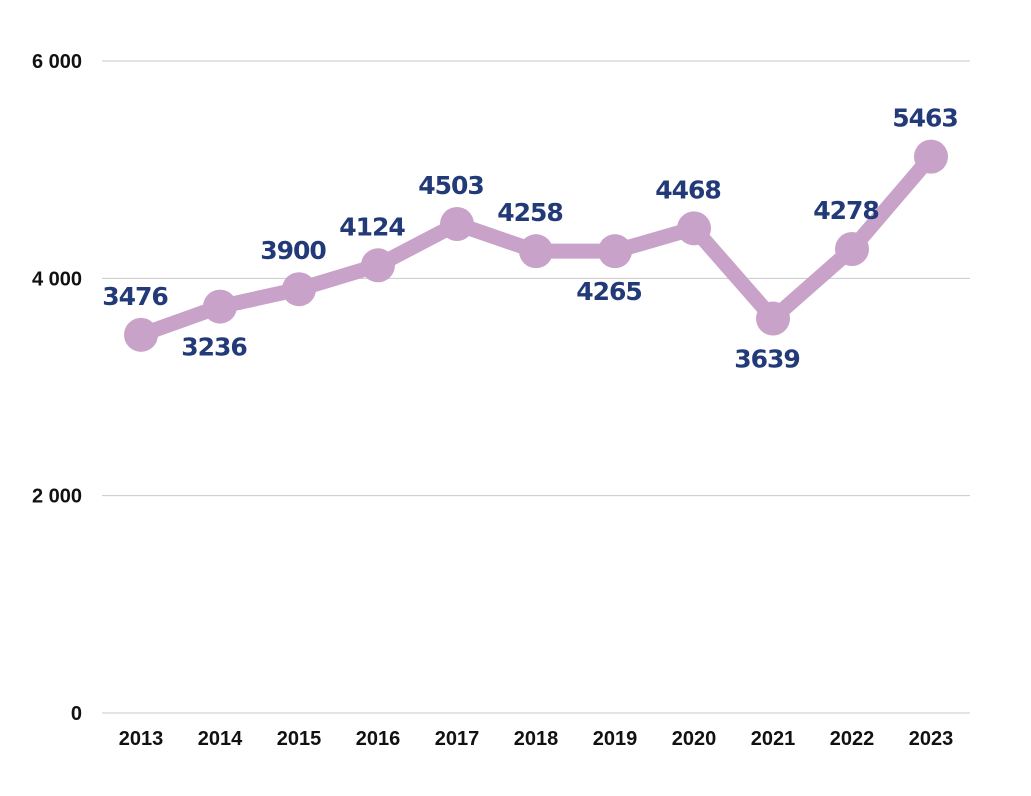 The width and height of the screenshot is (1031, 796). What do you see at coordinates (299, 739) in the screenshot?
I see `x-tick-label: 2015` at bounding box center [299, 739].